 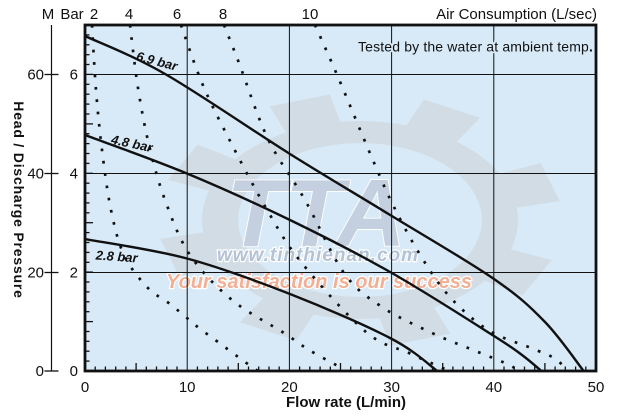 What do you see at coordinates (318, 255) in the screenshot?
I see `svg-text: www.tinthienan.com` at bounding box center [318, 255].